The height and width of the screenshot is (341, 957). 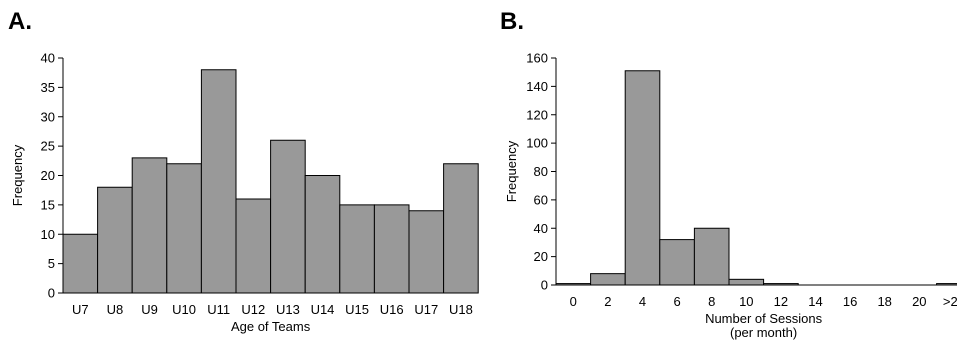 What do you see at coordinates (711, 301) in the screenshot?
I see `x-tick-label: 8` at bounding box center [711, 301].